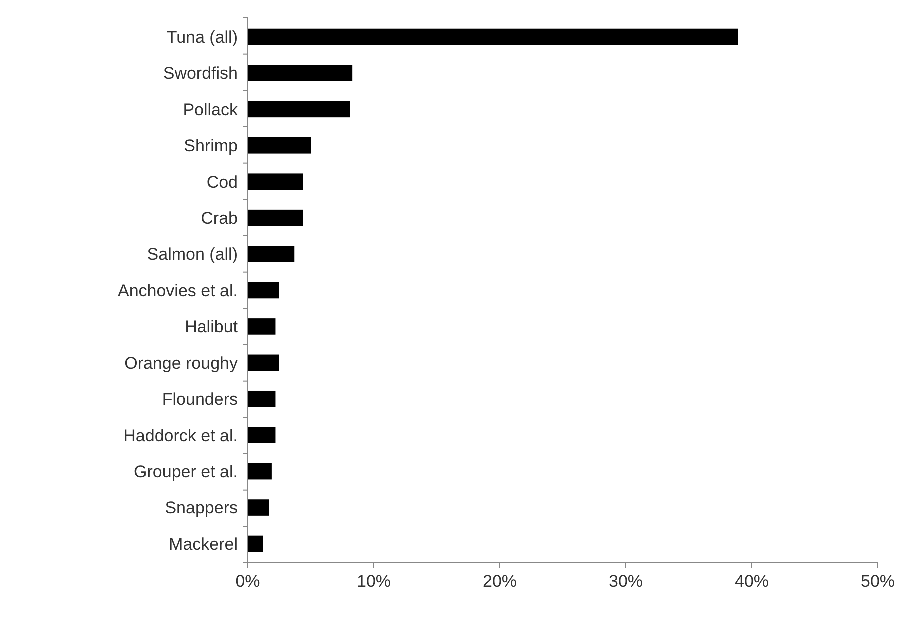  Describe the element at coordinates (200, 74) in the screenshot. I see `y-tick-label: Swordfish` at that location.